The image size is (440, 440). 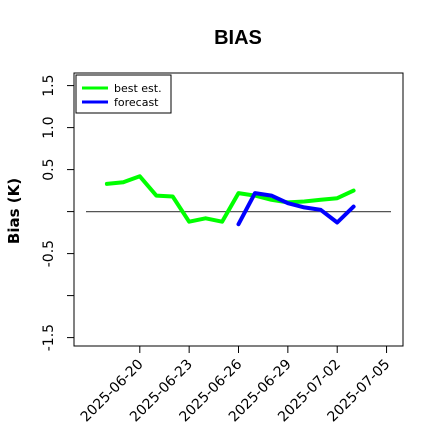 What do you see at coordinates (230, 199) in the screenshot?
I see `series-line-best-est` at bounding box center [230, 199].